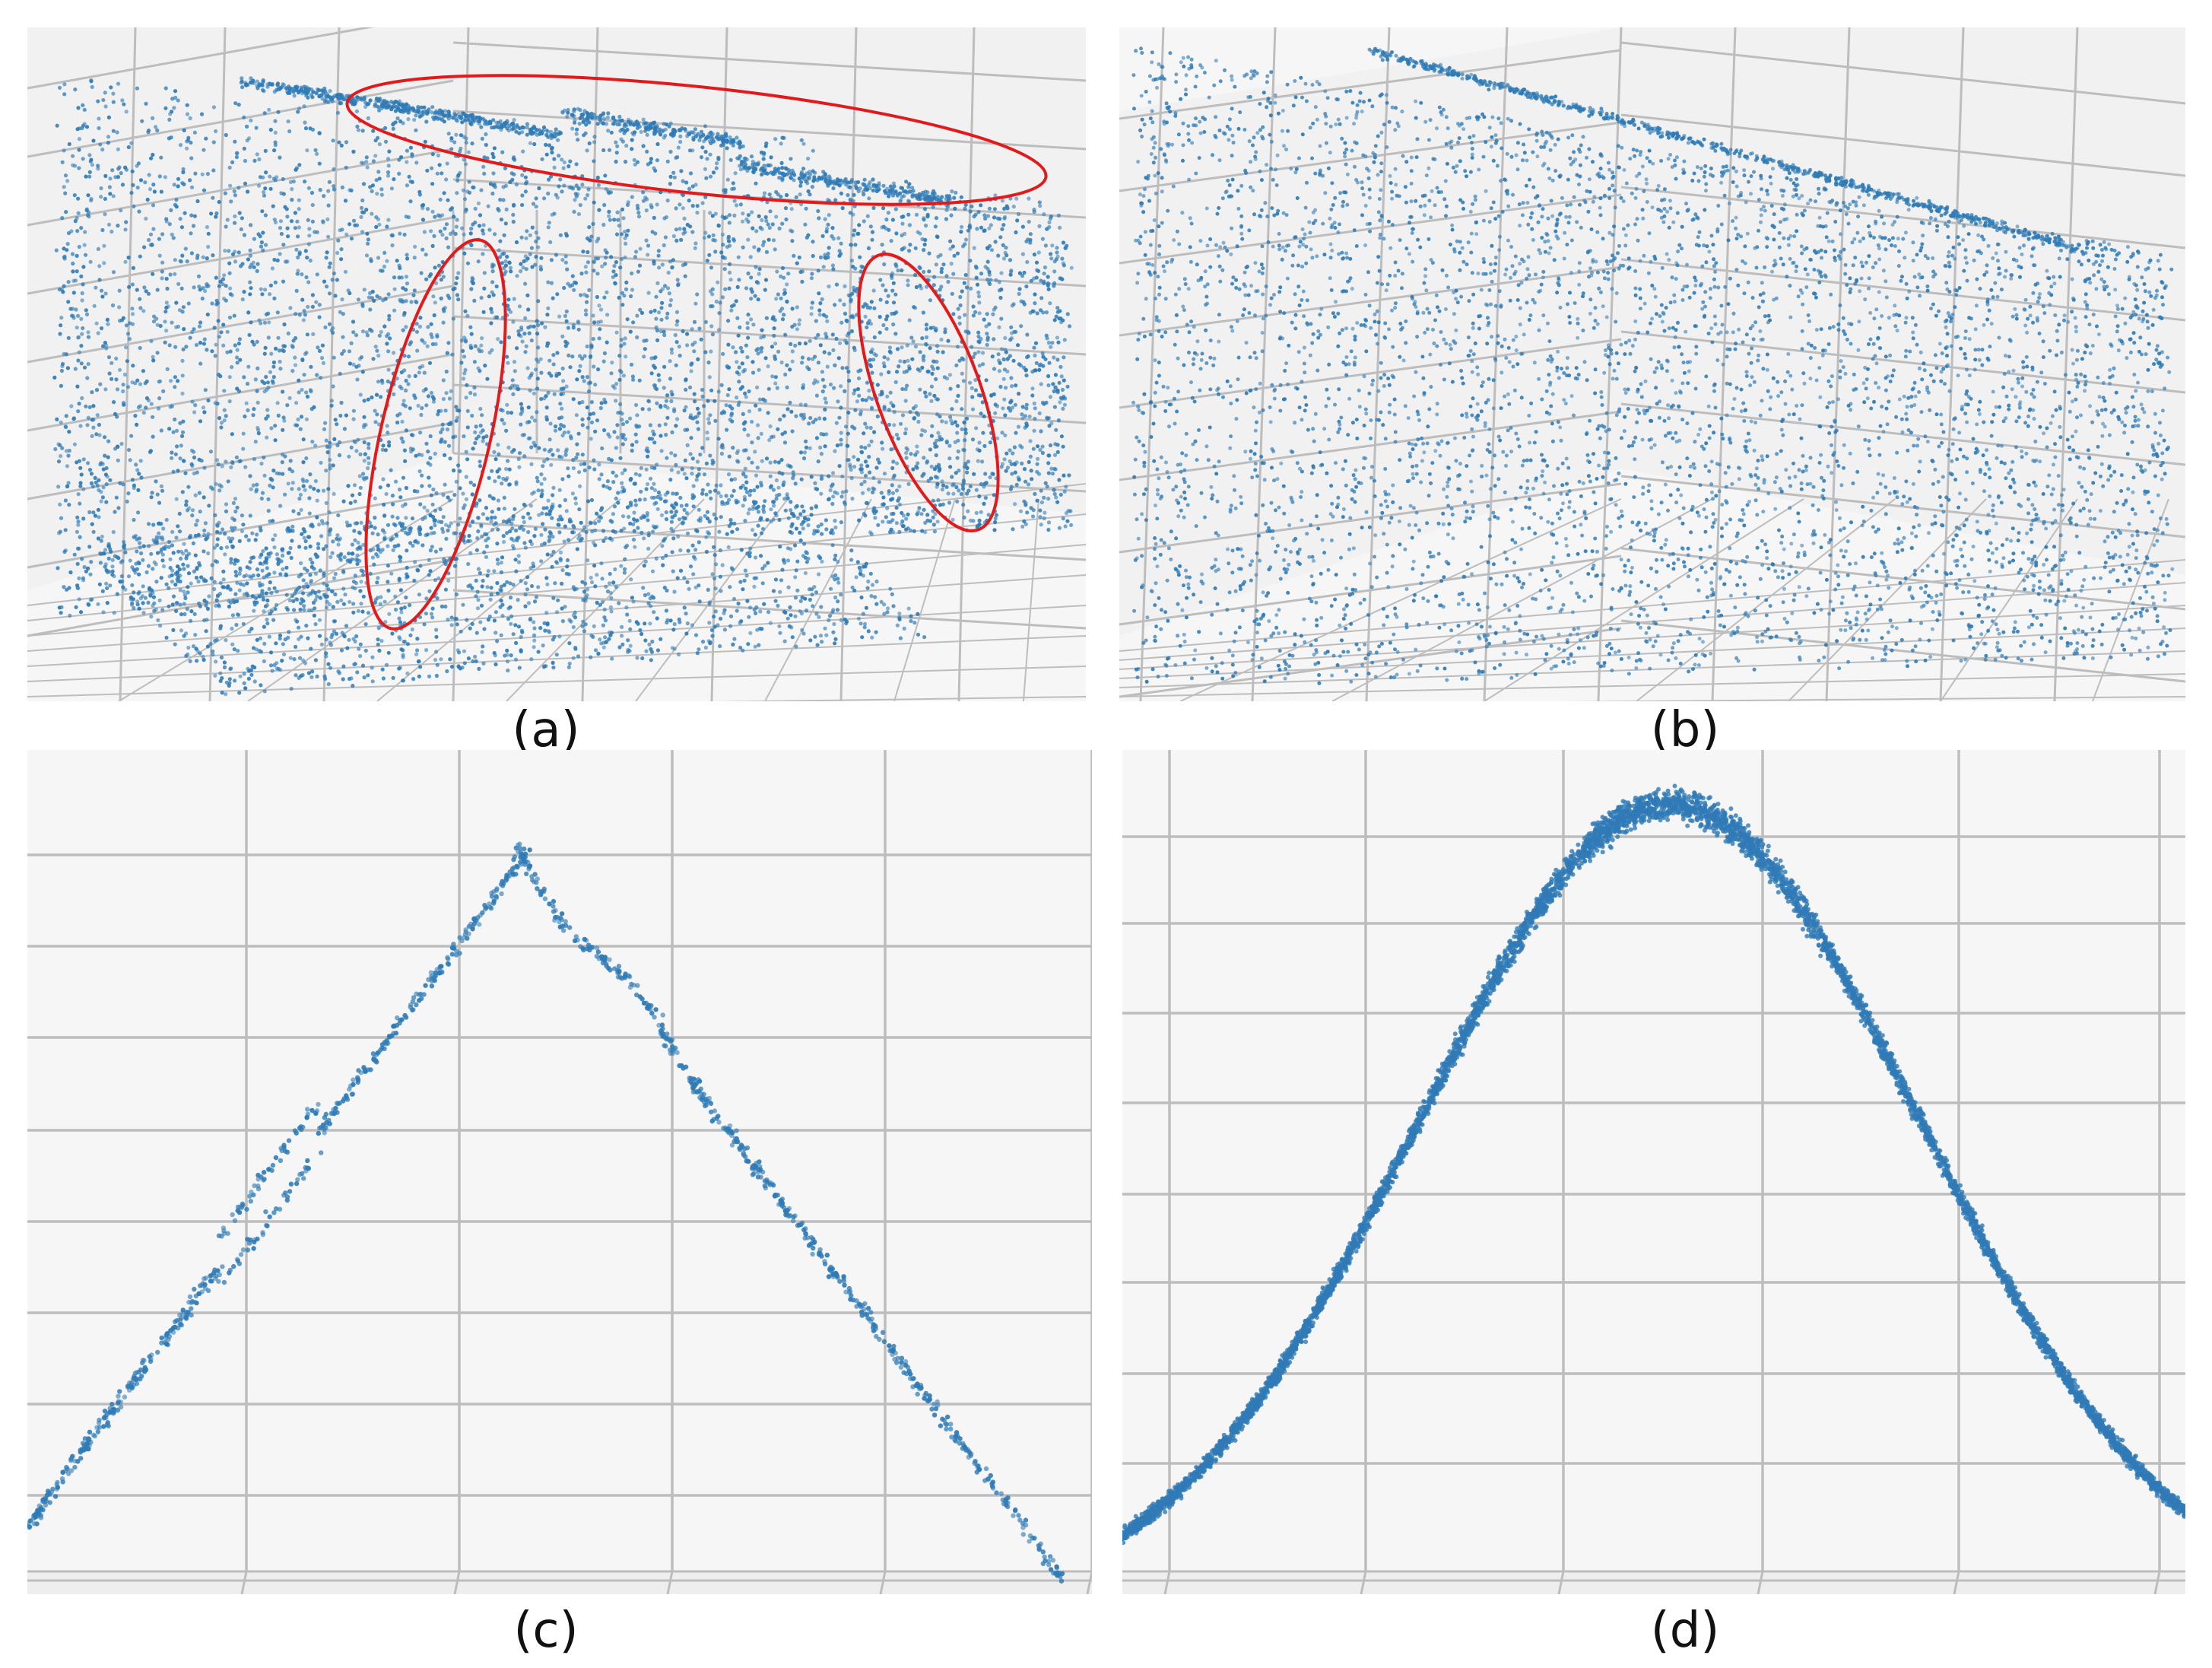 This screenshot has height=1668, width=2212. Describe the element at coordinates (1685, 1631) in the screenshot. I see `caption-d: (d)` at that location.